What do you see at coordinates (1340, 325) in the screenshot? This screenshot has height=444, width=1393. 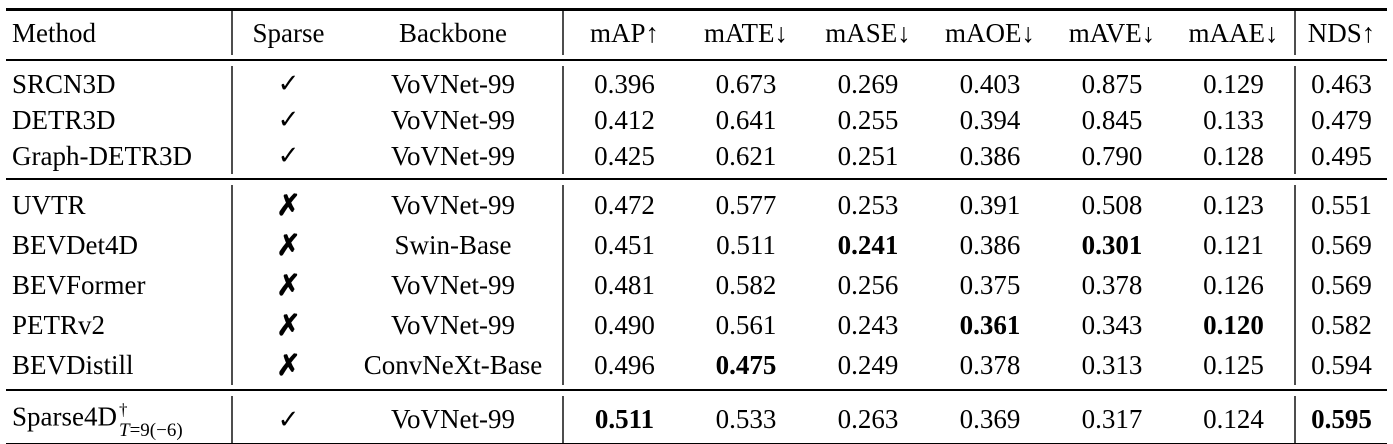 I see `nds-cell: 0.582` at bounding box center [1340, 325].